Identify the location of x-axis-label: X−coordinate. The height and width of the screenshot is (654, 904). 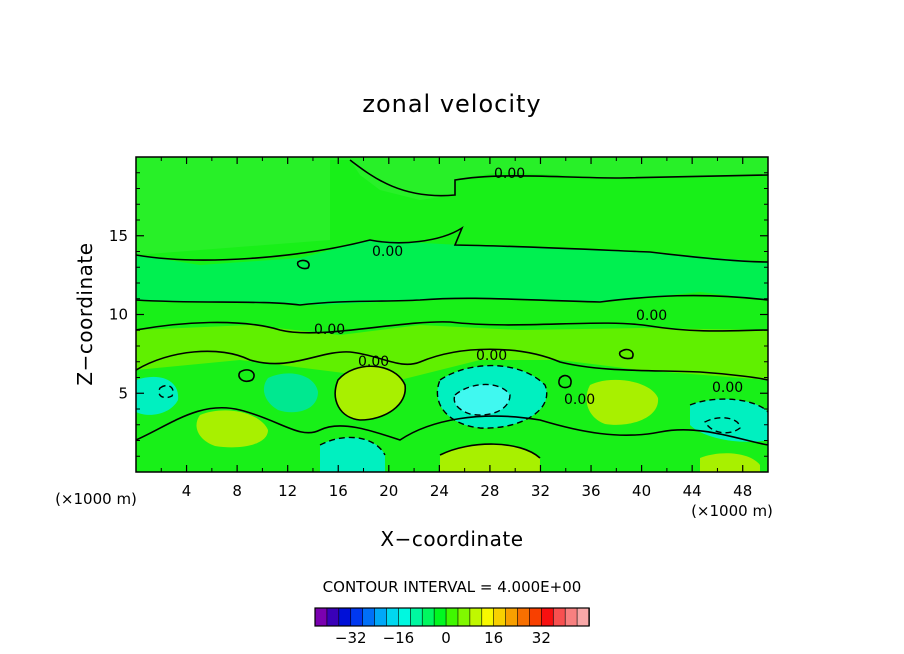
(451, 539).